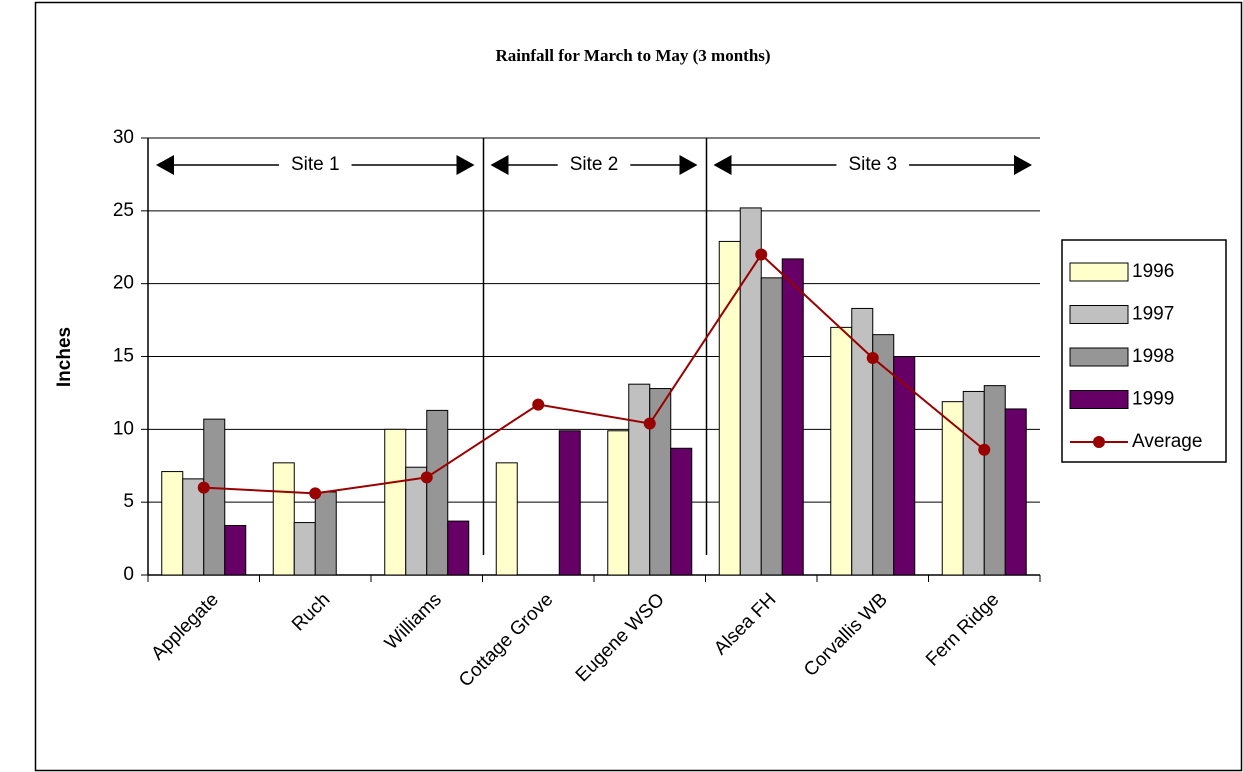 Image resolution: width=1243 pixels, height=772 pixels. What do you see at coordinates (128, 574) in the screenshot?
I see `y-tick-label: 0` at bounding box center [128, 574].